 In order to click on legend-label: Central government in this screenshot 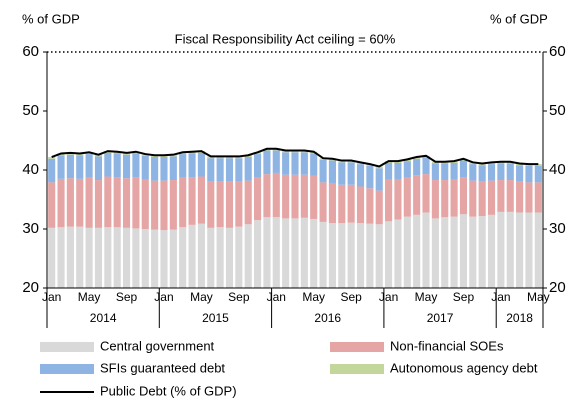, I will do `click(157, 345)`.